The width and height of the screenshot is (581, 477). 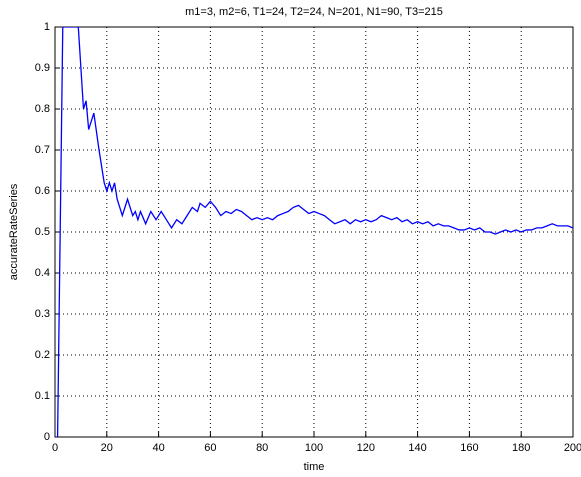 What do you see at coordinates (210, 448) in the screenshot?
I see `x-tick-label: 60` at bounding box center [210, 448].